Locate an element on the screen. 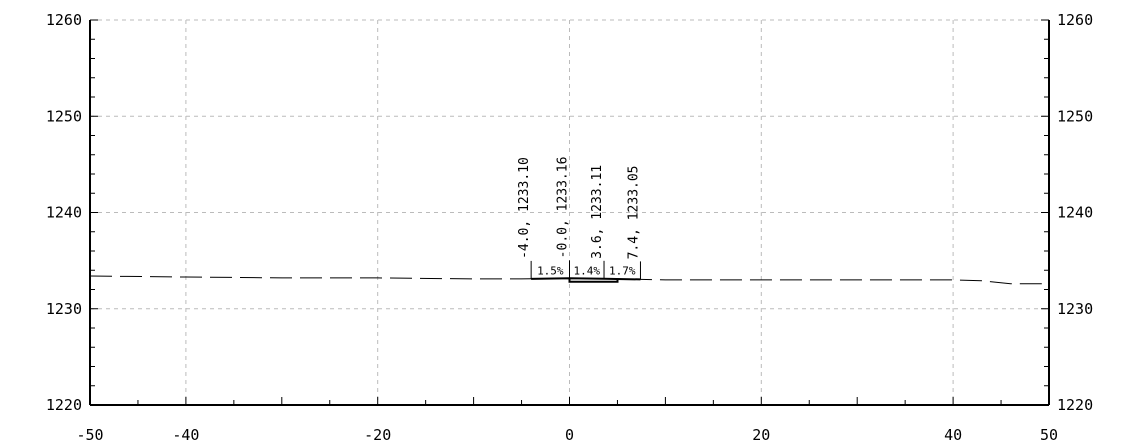 Image resolution: width=1144 pixels, height=447 pixels. x-tick-label: 0 is located at coordinates (569, 435).